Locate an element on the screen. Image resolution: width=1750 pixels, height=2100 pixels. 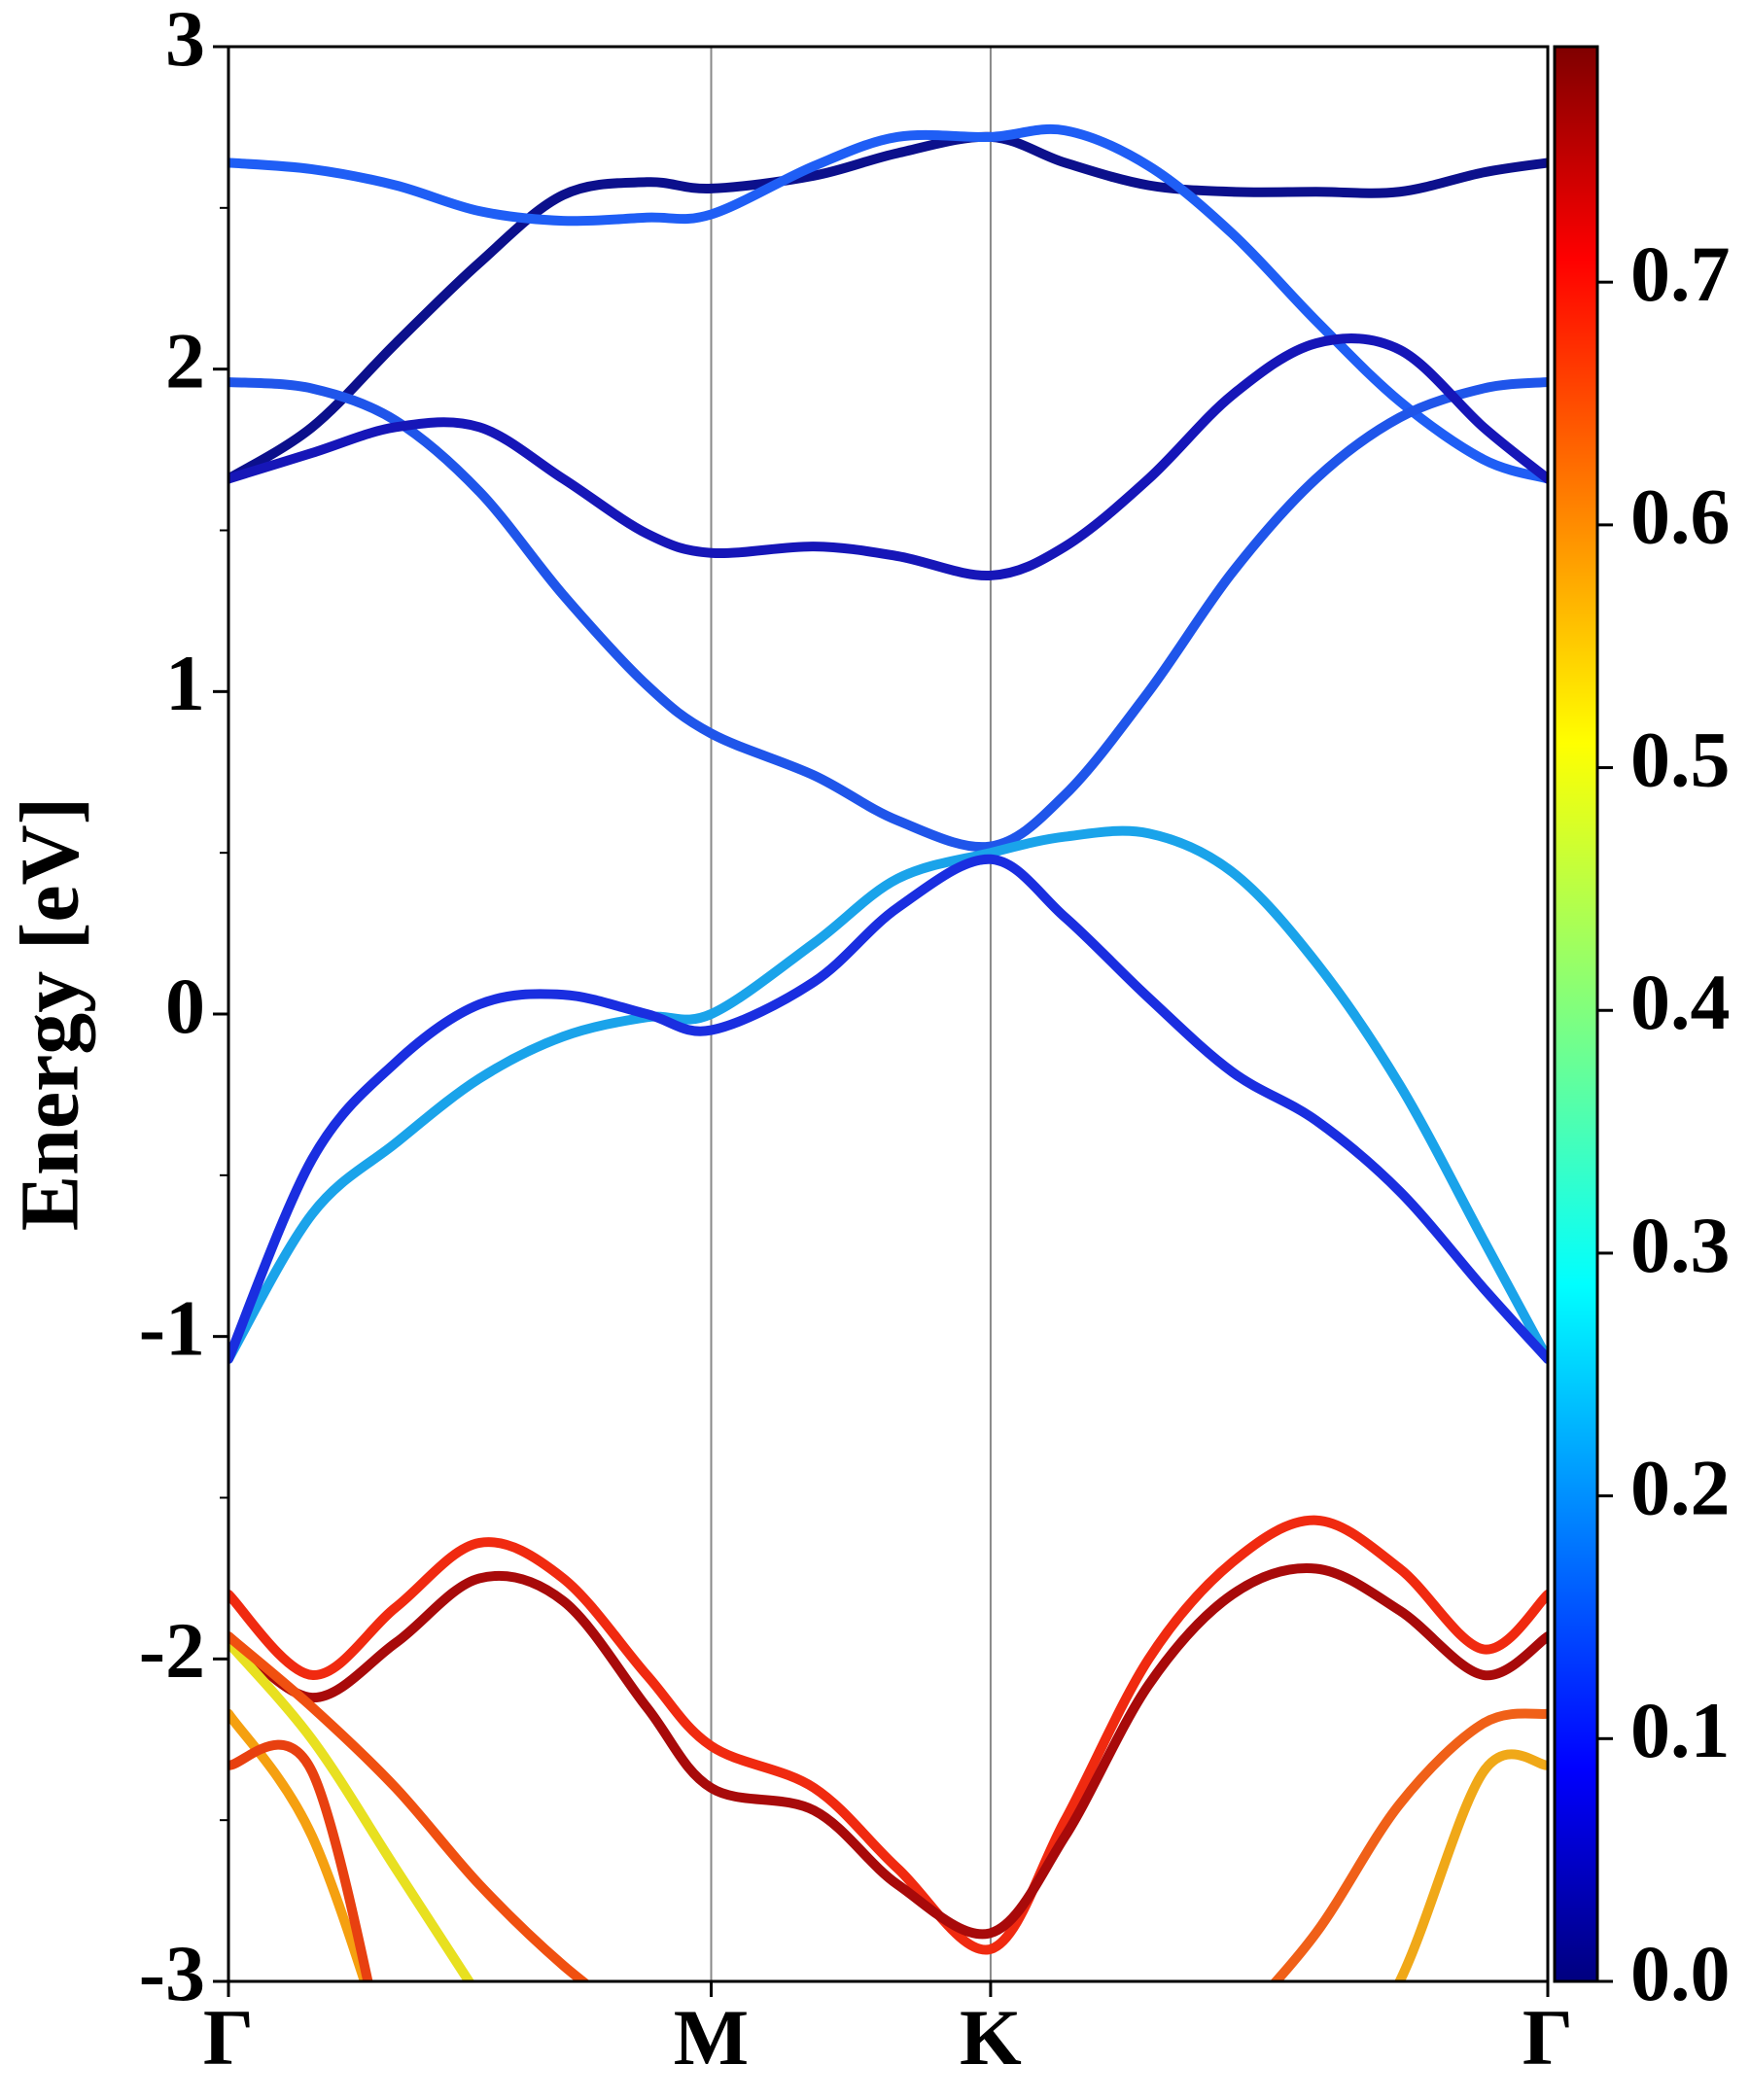
y-tick-label: 0 is located at coordinates (185, 1006).